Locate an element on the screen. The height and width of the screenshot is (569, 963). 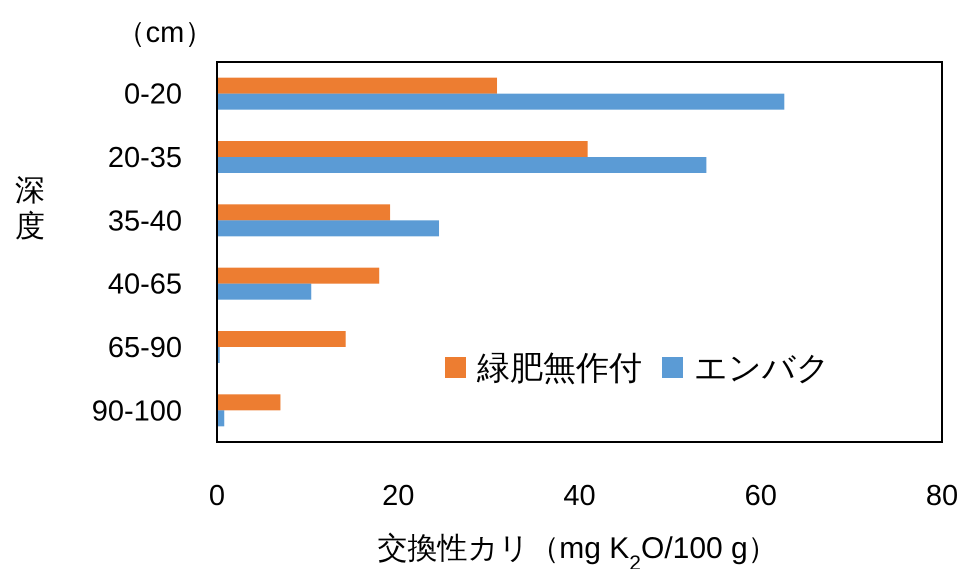
legend-label: 緑肥無作付 is located at coordinates (559, 367).